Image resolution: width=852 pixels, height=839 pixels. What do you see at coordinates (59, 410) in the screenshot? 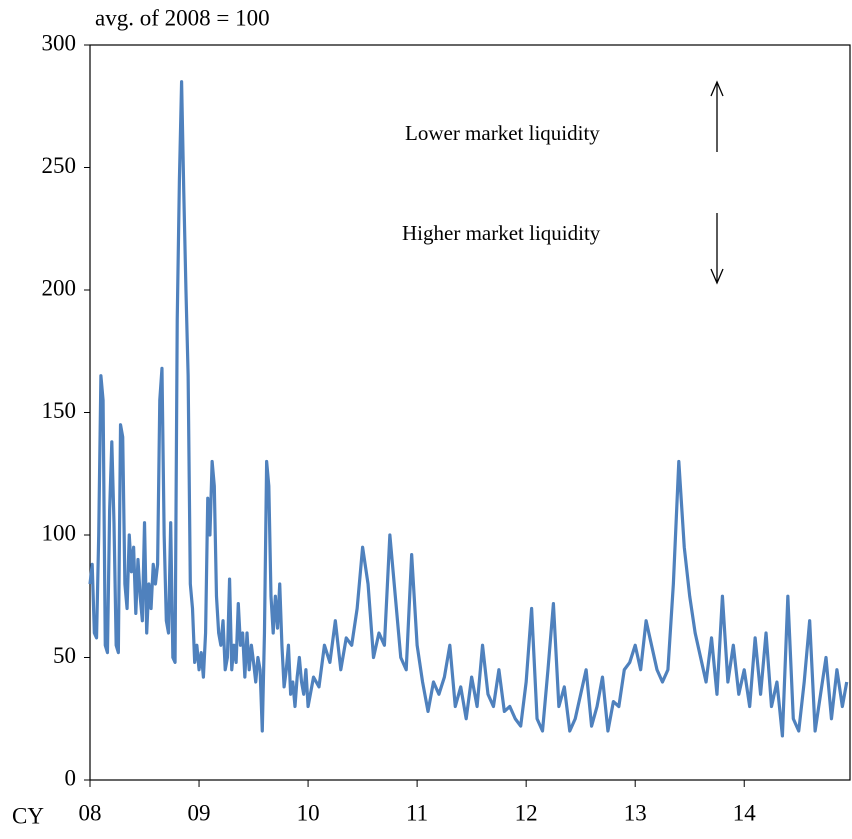
I see `y-tick-label: 150` at bounding box center [59, 410].